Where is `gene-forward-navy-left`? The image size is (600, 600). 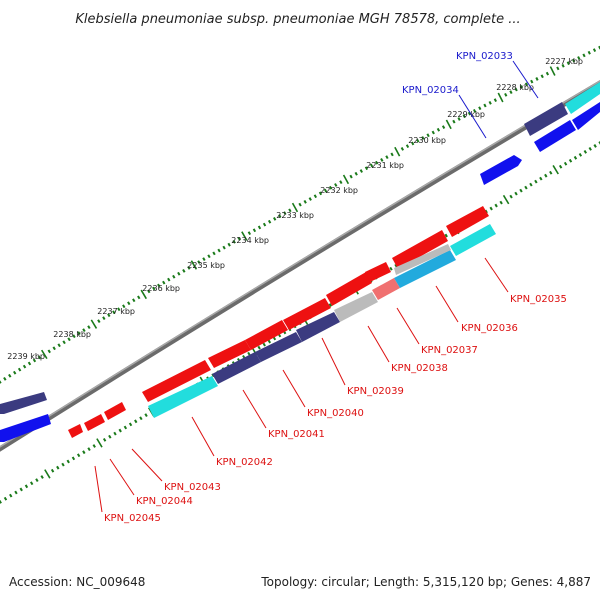 gene-forward-navy-left is located at coordinates (23, 403).